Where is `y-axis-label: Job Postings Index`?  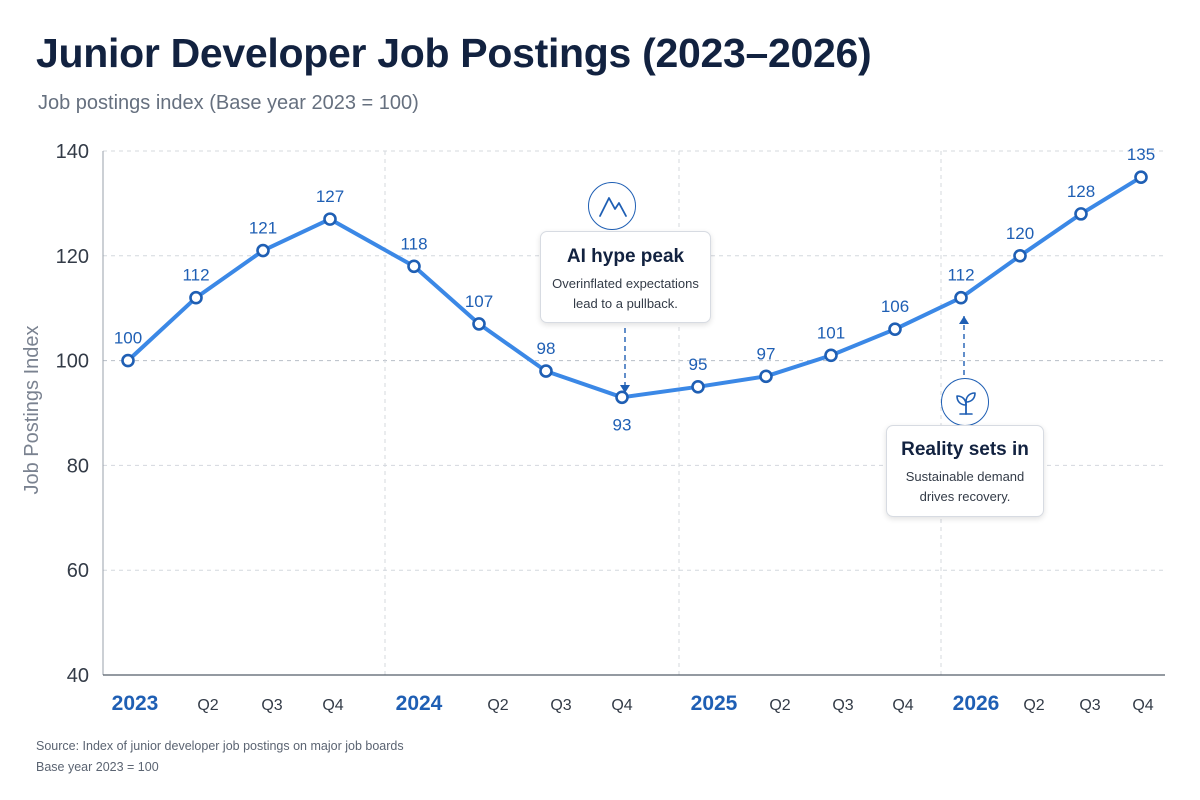
y-axis-label: Job Postings Index is located at coordinates (32, 410).